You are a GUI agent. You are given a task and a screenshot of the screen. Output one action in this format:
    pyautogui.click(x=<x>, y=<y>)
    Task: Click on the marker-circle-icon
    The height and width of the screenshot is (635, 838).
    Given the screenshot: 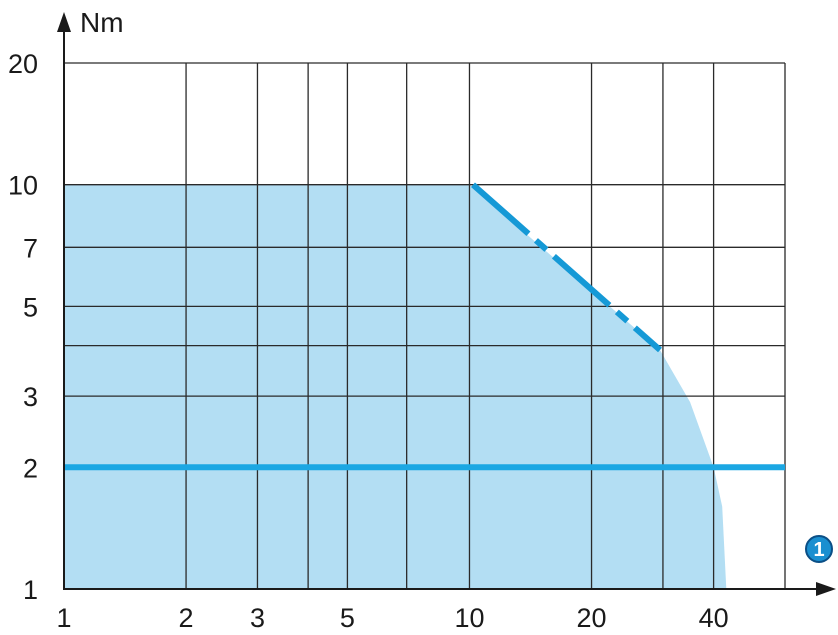 What is the action you would take?
    pyautogui.click(x=819, y=549)
    